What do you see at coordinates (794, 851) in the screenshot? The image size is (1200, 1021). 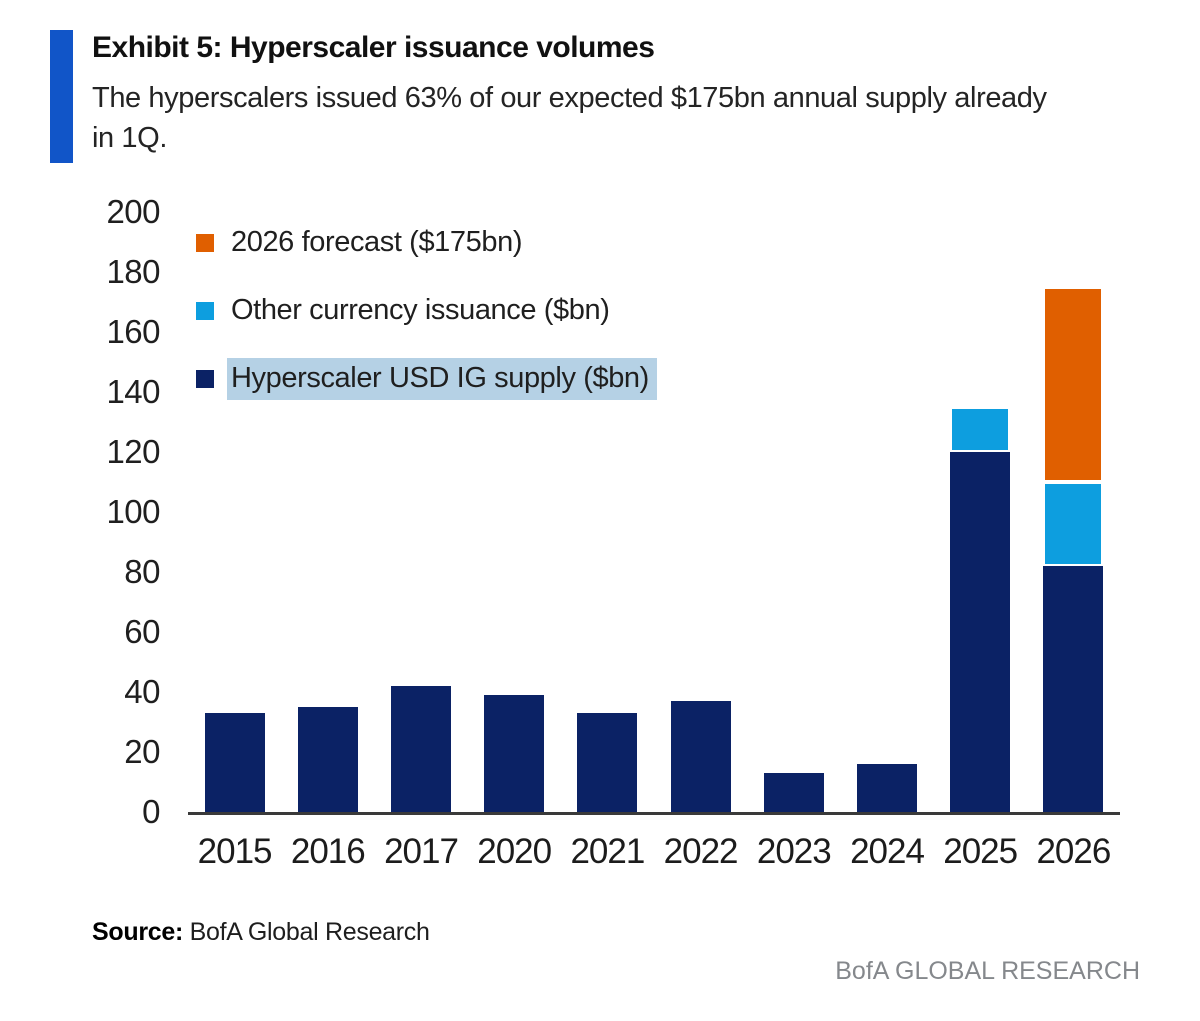 I see `x-tick-label-2023: 2023` at bounding box center [794, 851].